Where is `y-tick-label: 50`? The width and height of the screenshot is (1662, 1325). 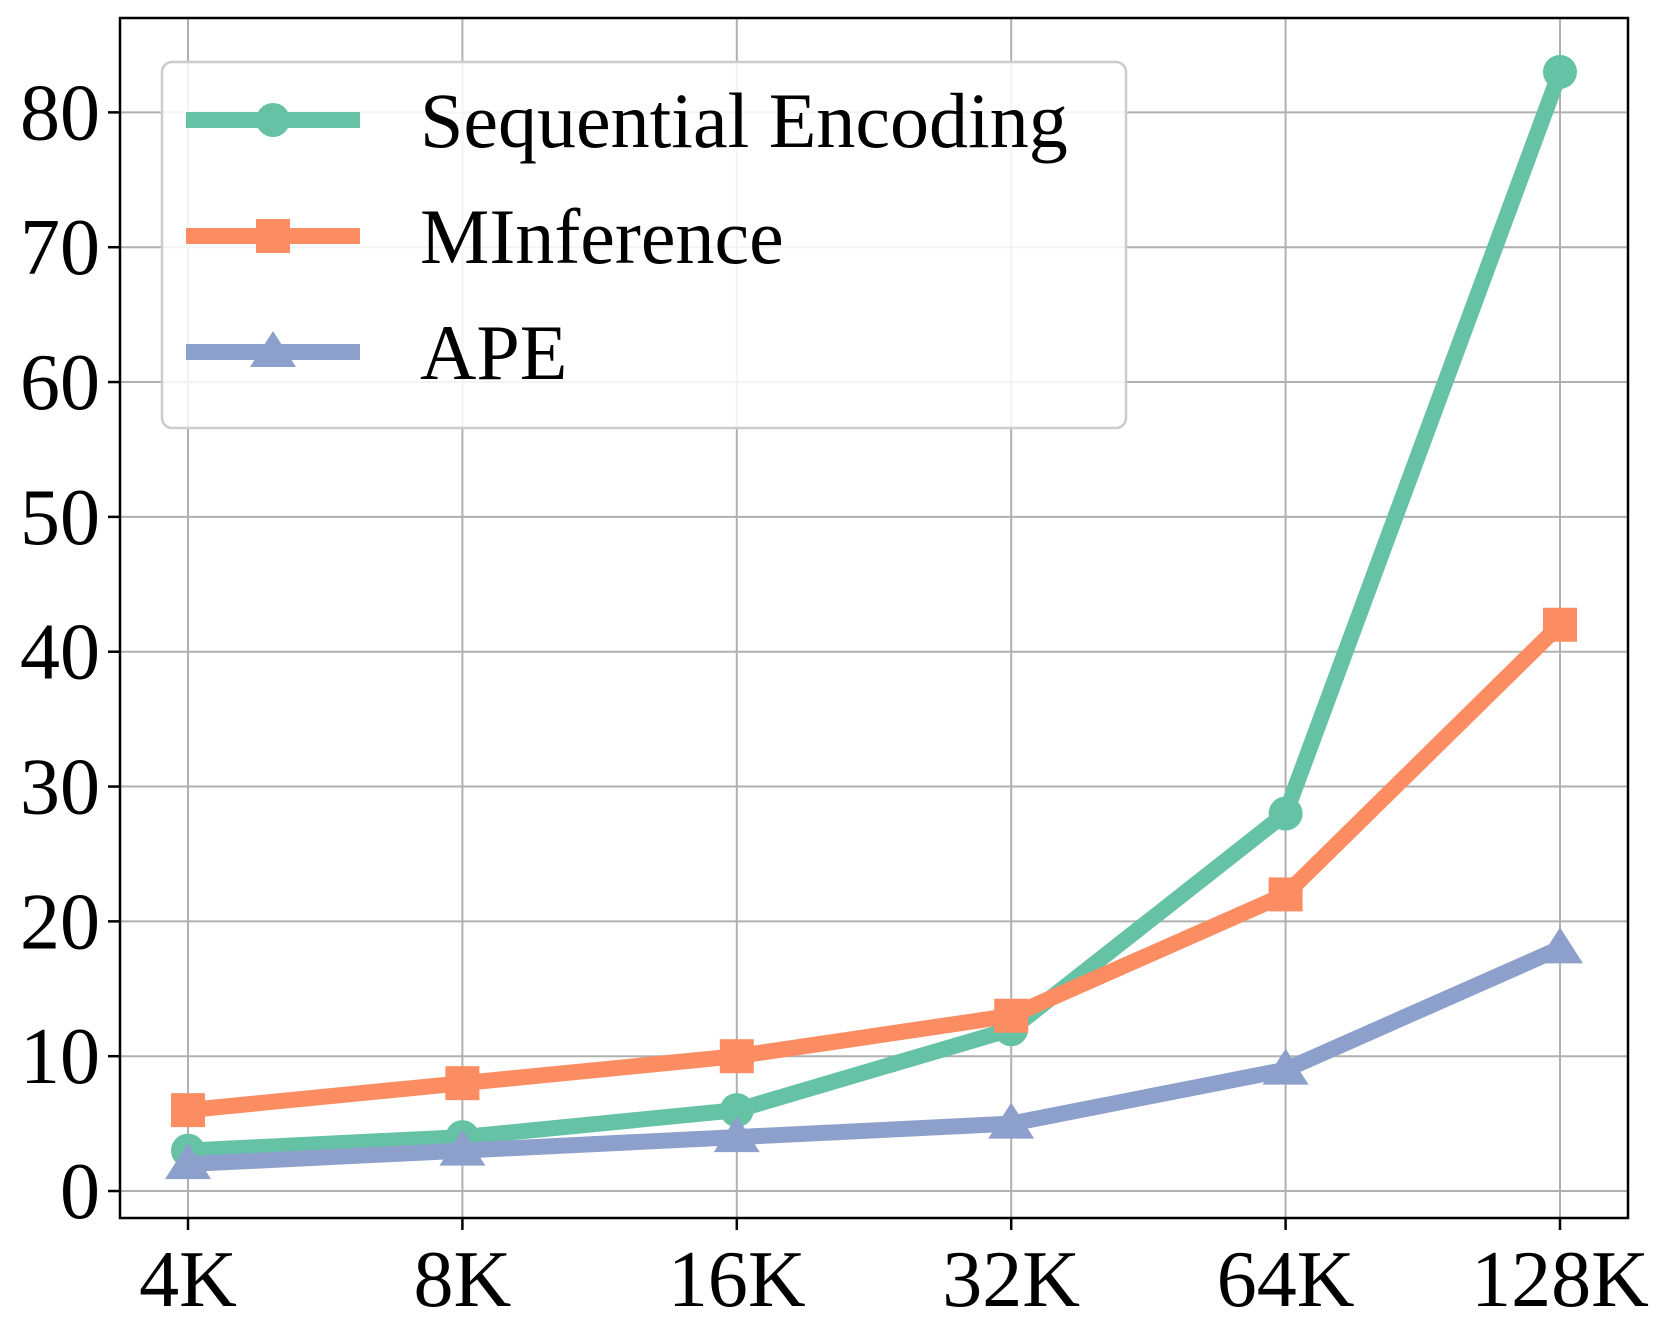
y-tick-label: 50 is located at coordinates (60, 518).